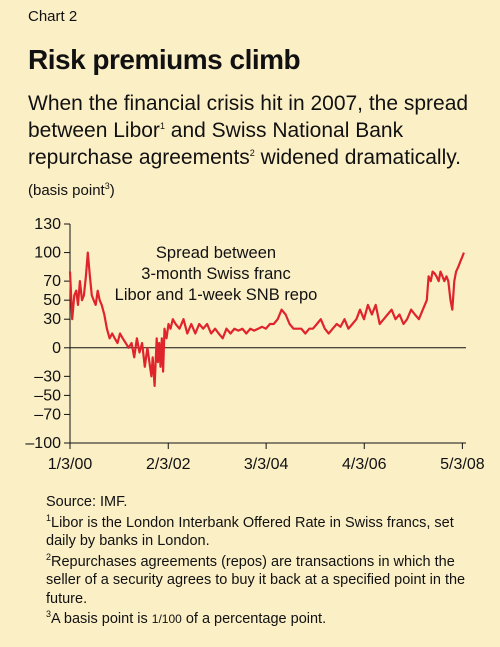 The image size is (500, 647). What do you see at coordinates (254, 619) in the screenshot?
I see `footnote-3-text-b: of a percentage point.` at bounding box center [254, 619].